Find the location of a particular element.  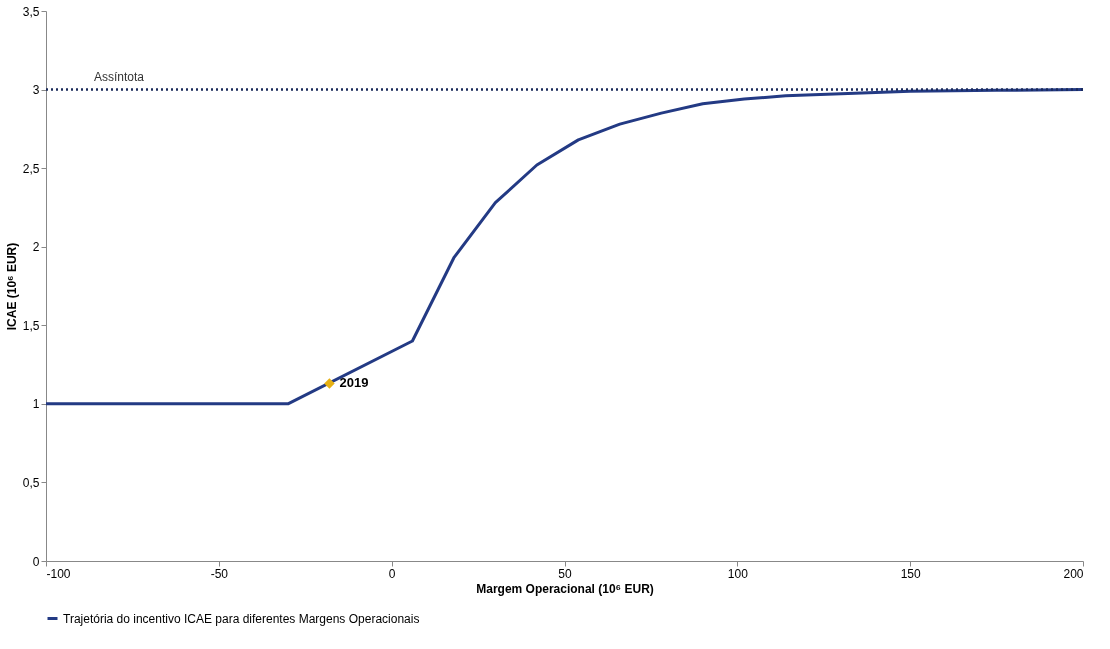

x-tick-label: 150 is located at coordinates (910, 573).